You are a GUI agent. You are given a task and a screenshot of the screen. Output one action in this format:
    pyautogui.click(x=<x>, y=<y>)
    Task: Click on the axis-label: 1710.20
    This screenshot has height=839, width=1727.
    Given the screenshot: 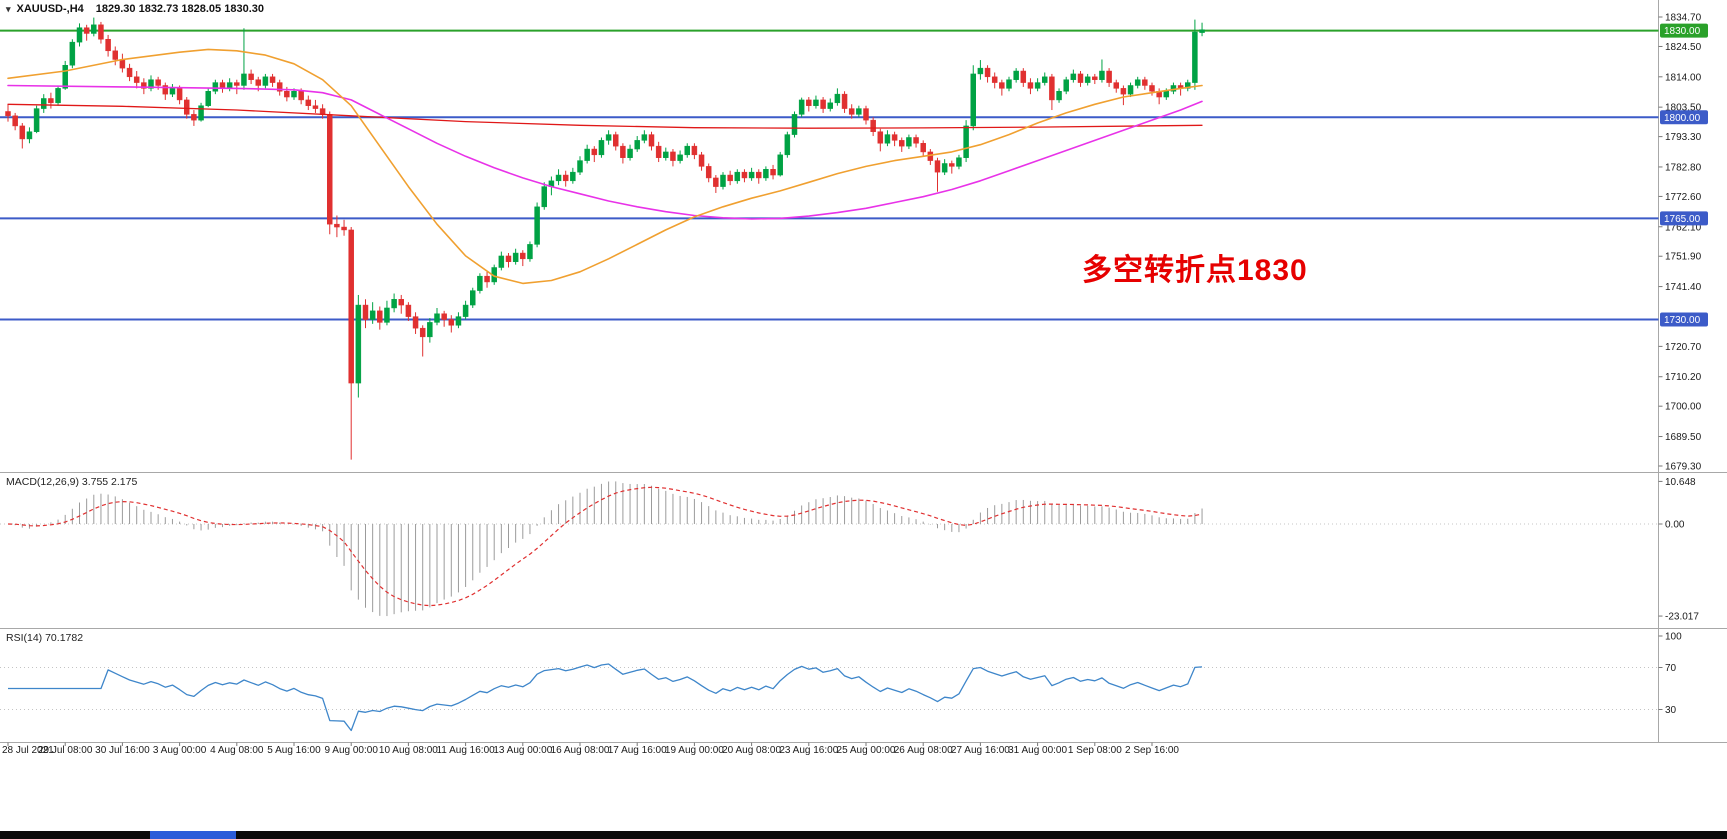 What is the action you would take?
    pyautogui.click(x=1683, y=377)
    